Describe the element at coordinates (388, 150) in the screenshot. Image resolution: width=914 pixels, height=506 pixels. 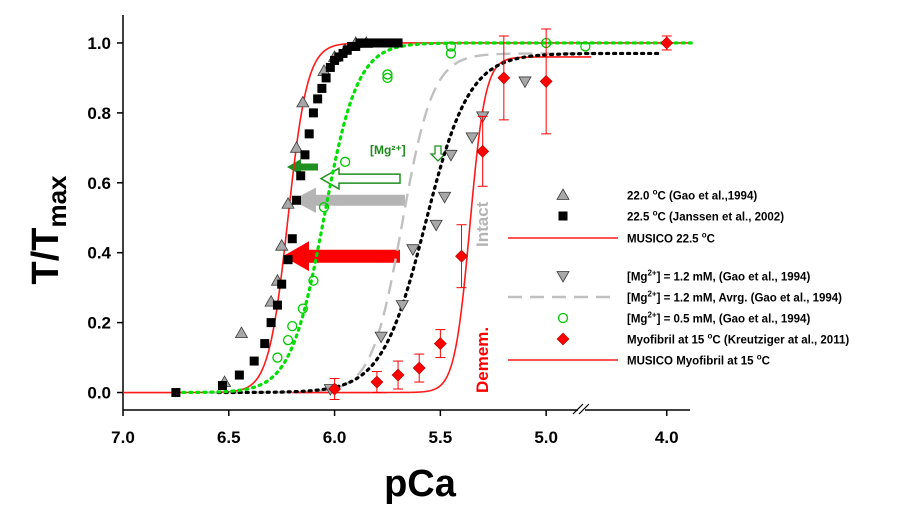
I see `mg-annotation: [Mg²⁺]` at that location.